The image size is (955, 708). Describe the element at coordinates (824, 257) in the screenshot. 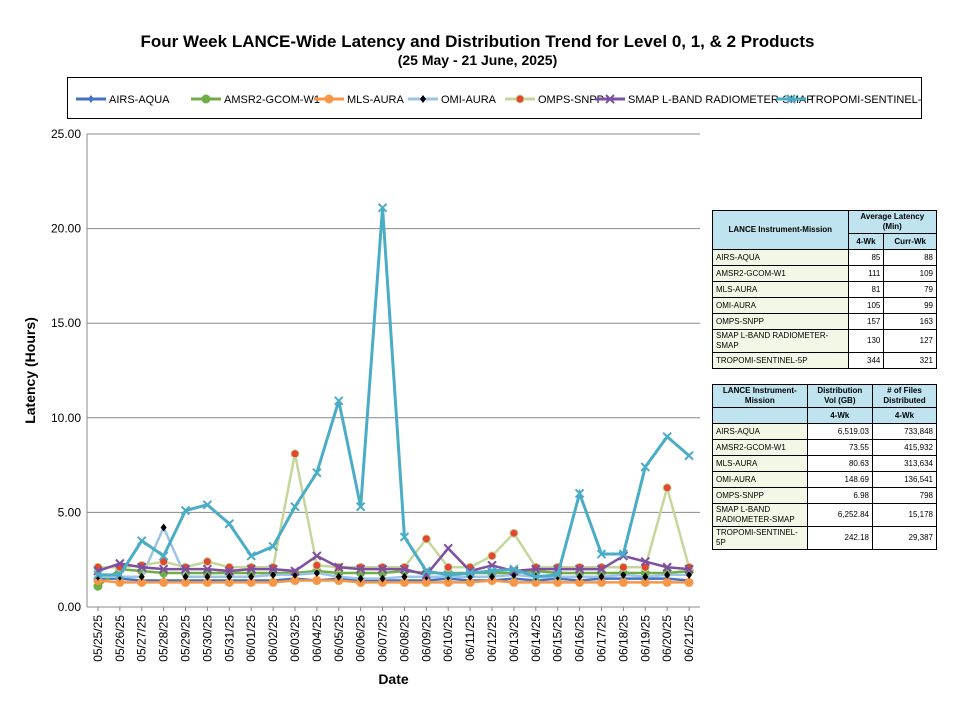

I see `latency-row: AIRS-AQUA 85 88` at that location.